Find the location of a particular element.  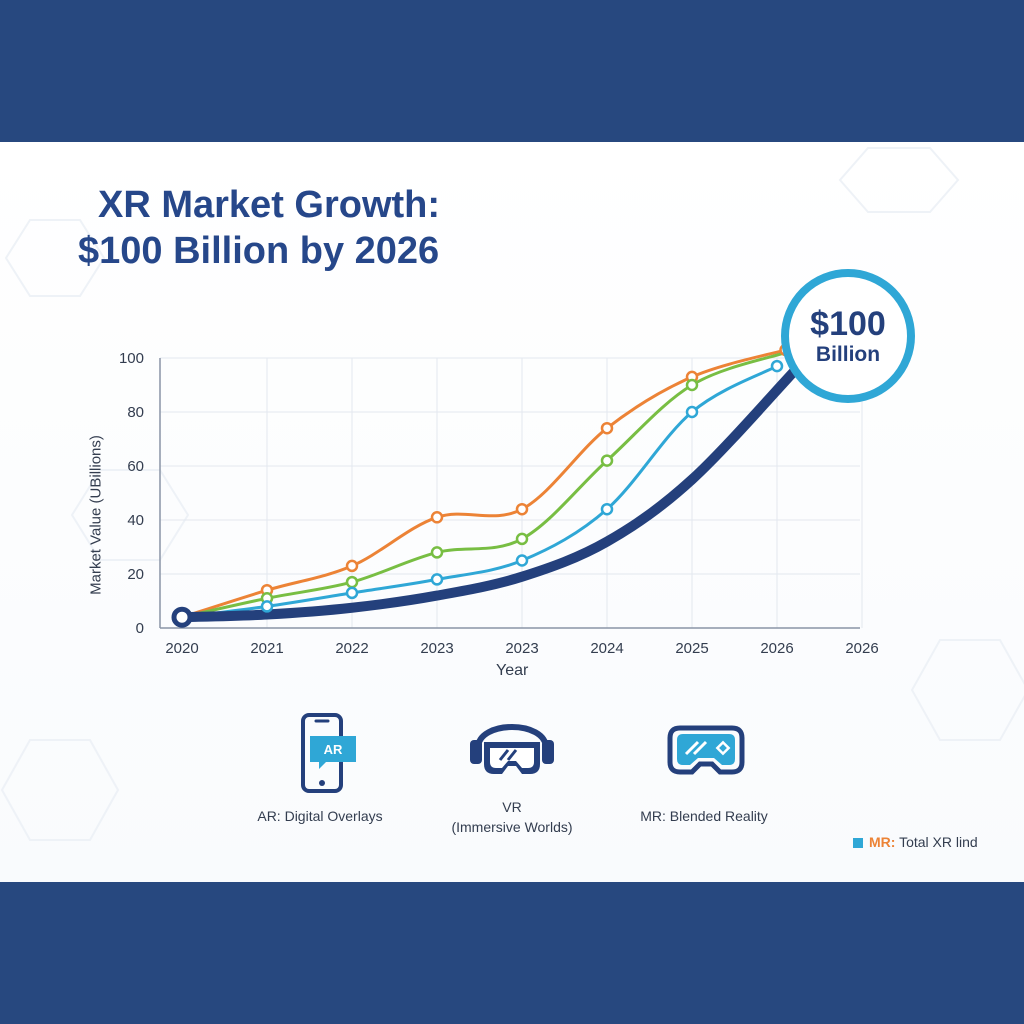

ar-icon-text: AR is located at coordinates (333, 749).